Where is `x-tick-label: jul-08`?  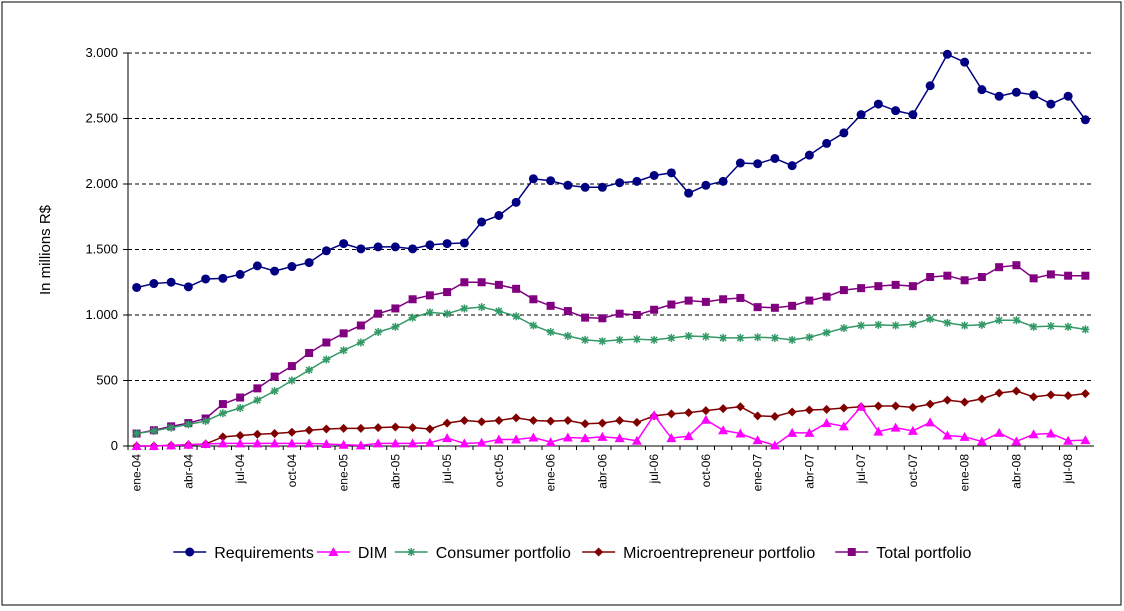
x-tick-label: jul-08 is located at coordinates (1068, 469).